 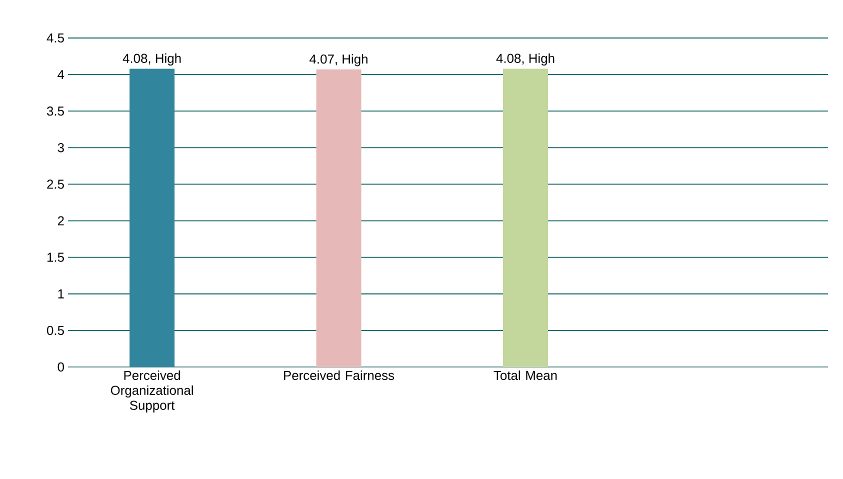 What do you see at coordinates (61, 367) in the screenshot?
I see `y-tick-label: 0` at bounding box center [61, 367].